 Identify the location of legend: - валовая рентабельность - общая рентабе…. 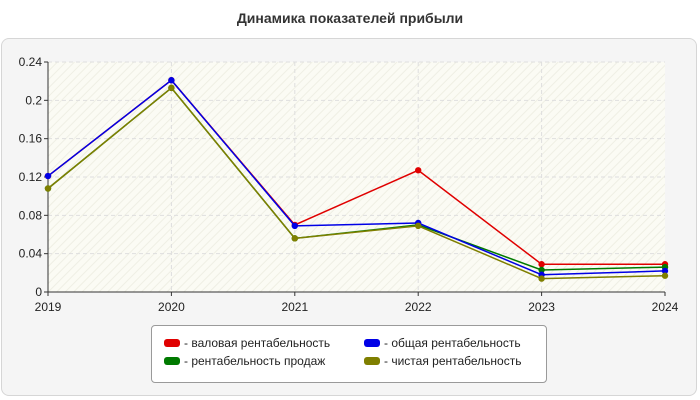
(349, 354).